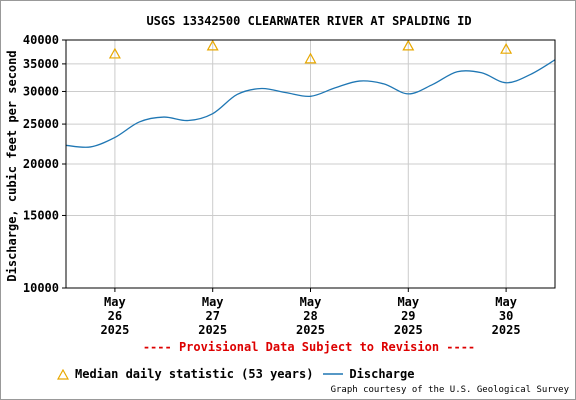 This screenshot has width=576, height=400. I want to click on y-tick-label: 20000, so click(41, 164).